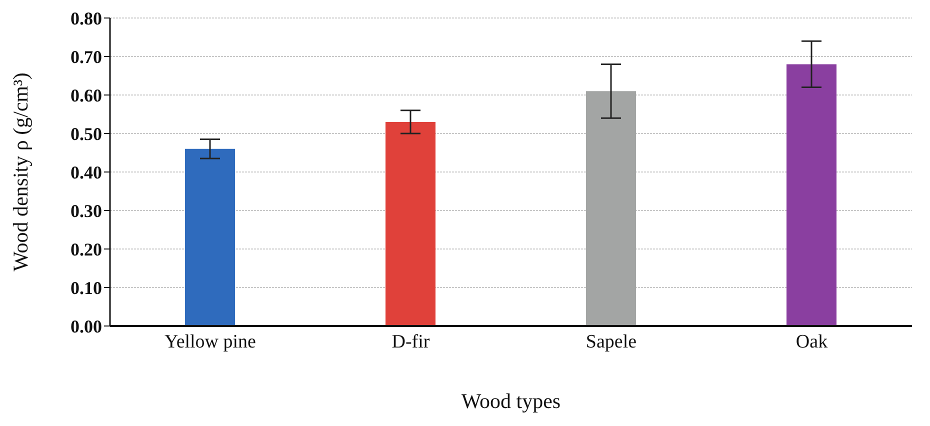  I want to click on y-tick-label: 0.80, so click(86, 18).